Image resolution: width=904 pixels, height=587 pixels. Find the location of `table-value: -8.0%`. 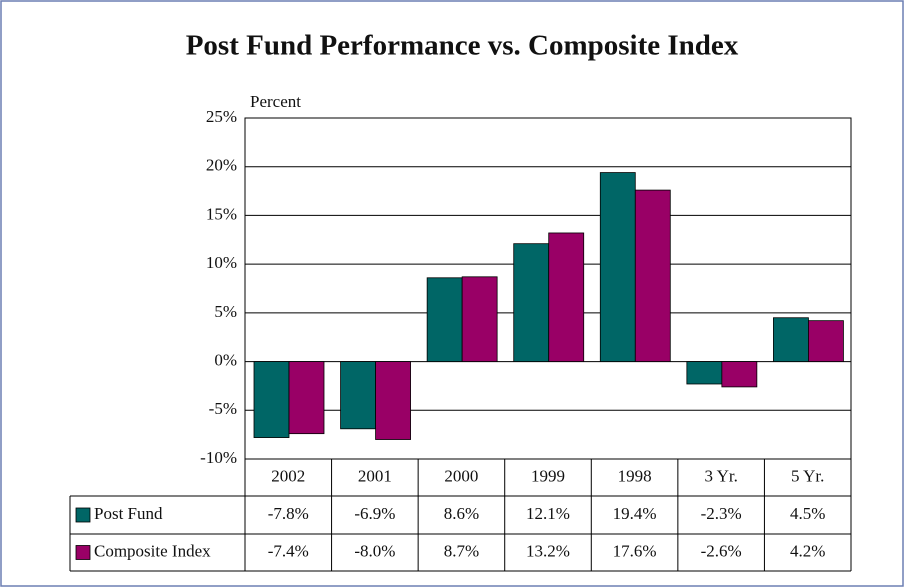

table-value: -8.0% is located at coordinates (374, 550).